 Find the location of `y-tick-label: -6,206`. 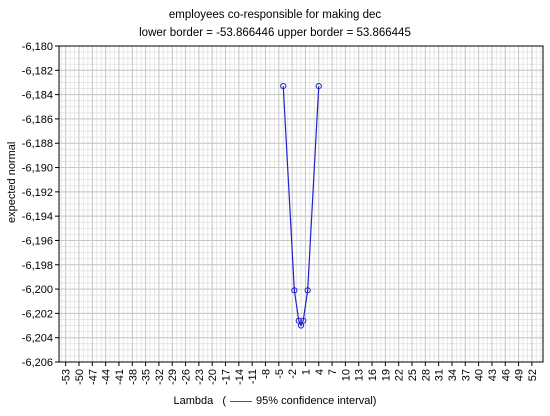

y-tick-label: -6,206 is located at coordinates (37, 363).